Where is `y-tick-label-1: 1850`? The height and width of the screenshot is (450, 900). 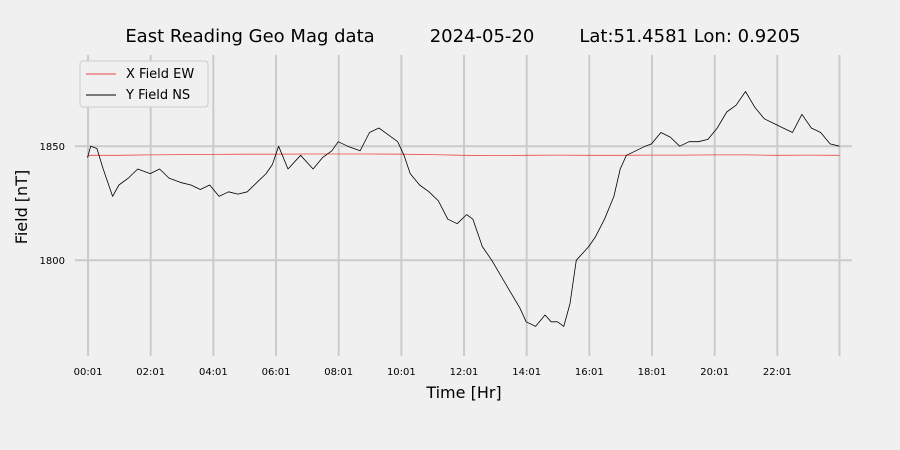 y-tick-label-1: 1850 is located at coordinates (52, 147).